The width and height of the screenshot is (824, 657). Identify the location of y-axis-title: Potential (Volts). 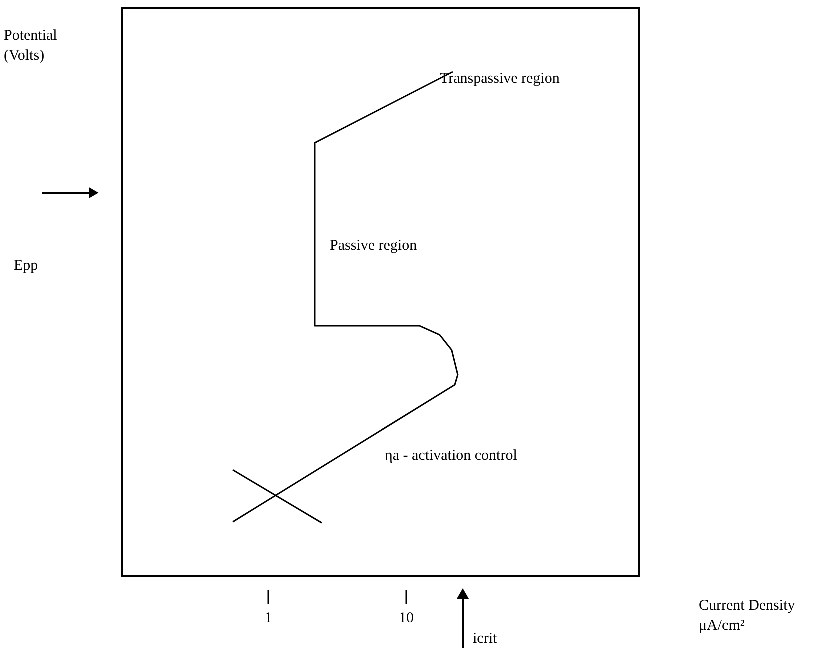
(31, 46).